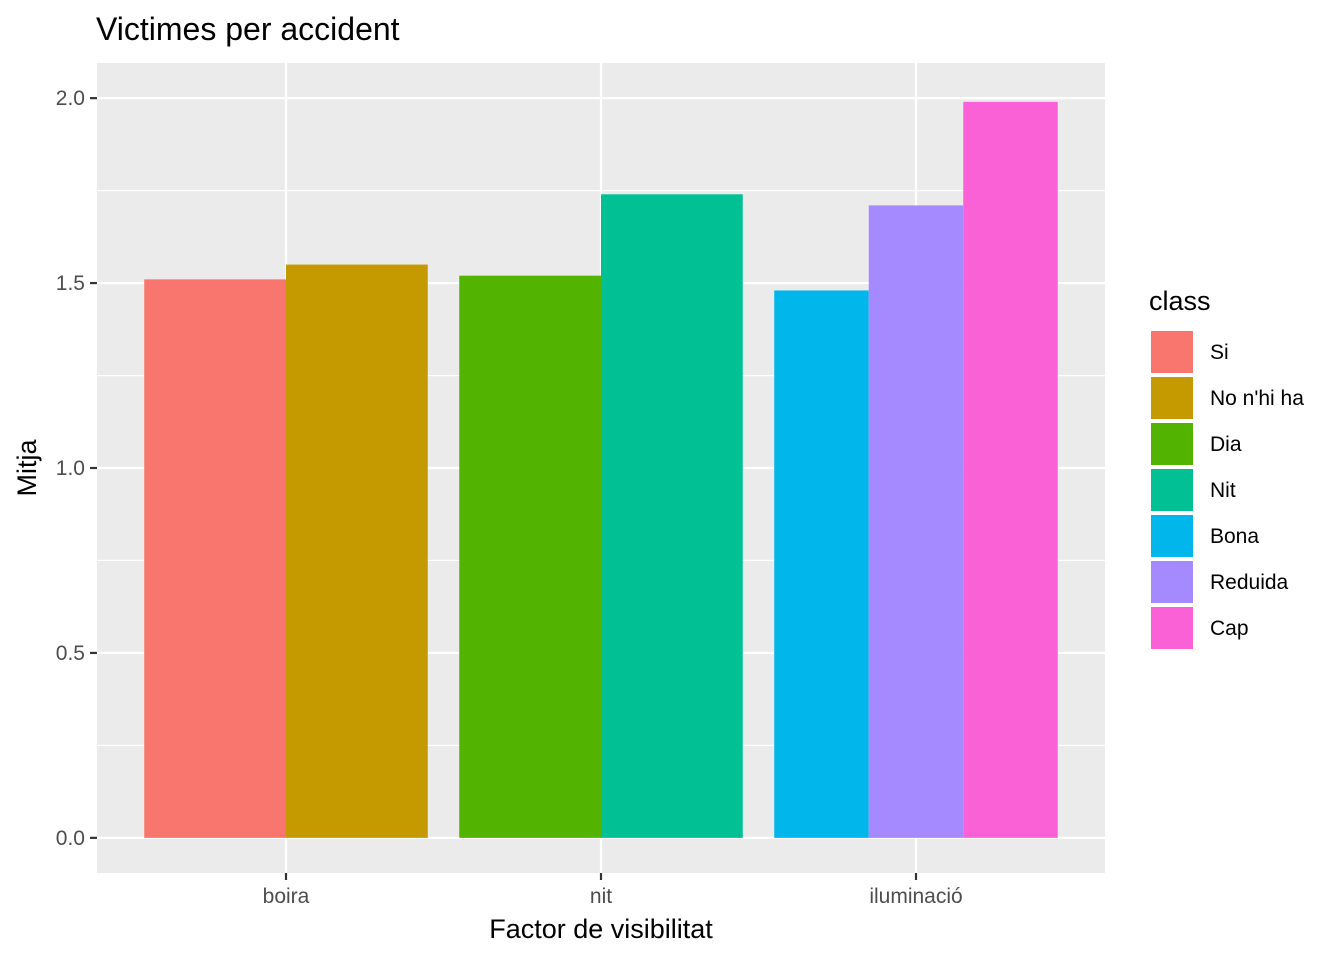  I want to click on y-axis-title: Mitja, so click(27, 468).